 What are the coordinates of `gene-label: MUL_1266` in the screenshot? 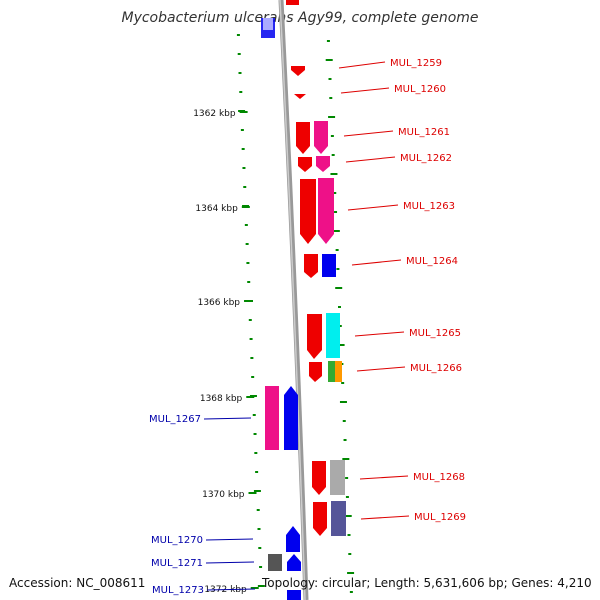 It's located at (436, 368).